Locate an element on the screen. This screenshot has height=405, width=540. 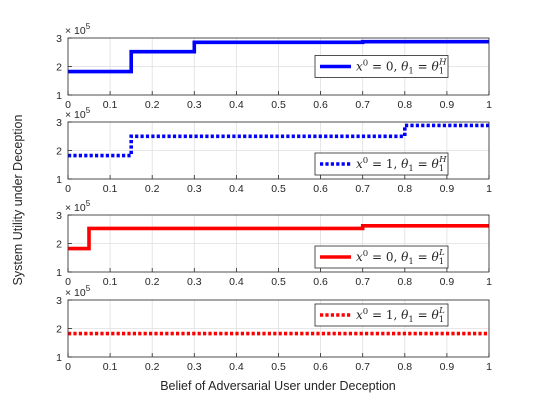
legend-label: x0 = 1, θ1 = θ1L is located at coordinates (400, 315).